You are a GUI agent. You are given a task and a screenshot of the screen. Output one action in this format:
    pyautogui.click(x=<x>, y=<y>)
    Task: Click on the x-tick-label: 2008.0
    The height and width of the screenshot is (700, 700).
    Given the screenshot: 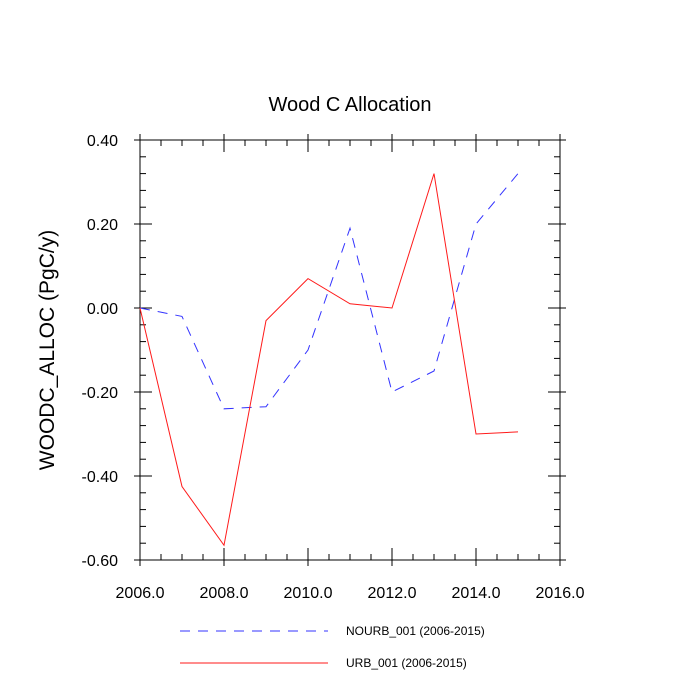 What is the action you would take?
    pyautogui.click(x=224, y=593)
    